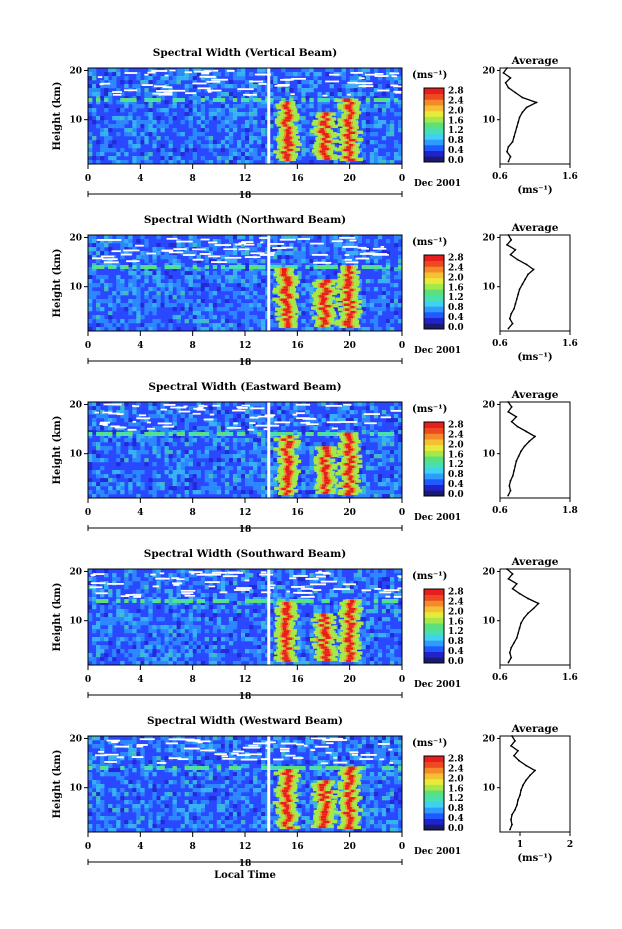  What do you see at coordinates (535, 450) in the screenshot?
I see `profile-frame` at bounding box center [535, 450].